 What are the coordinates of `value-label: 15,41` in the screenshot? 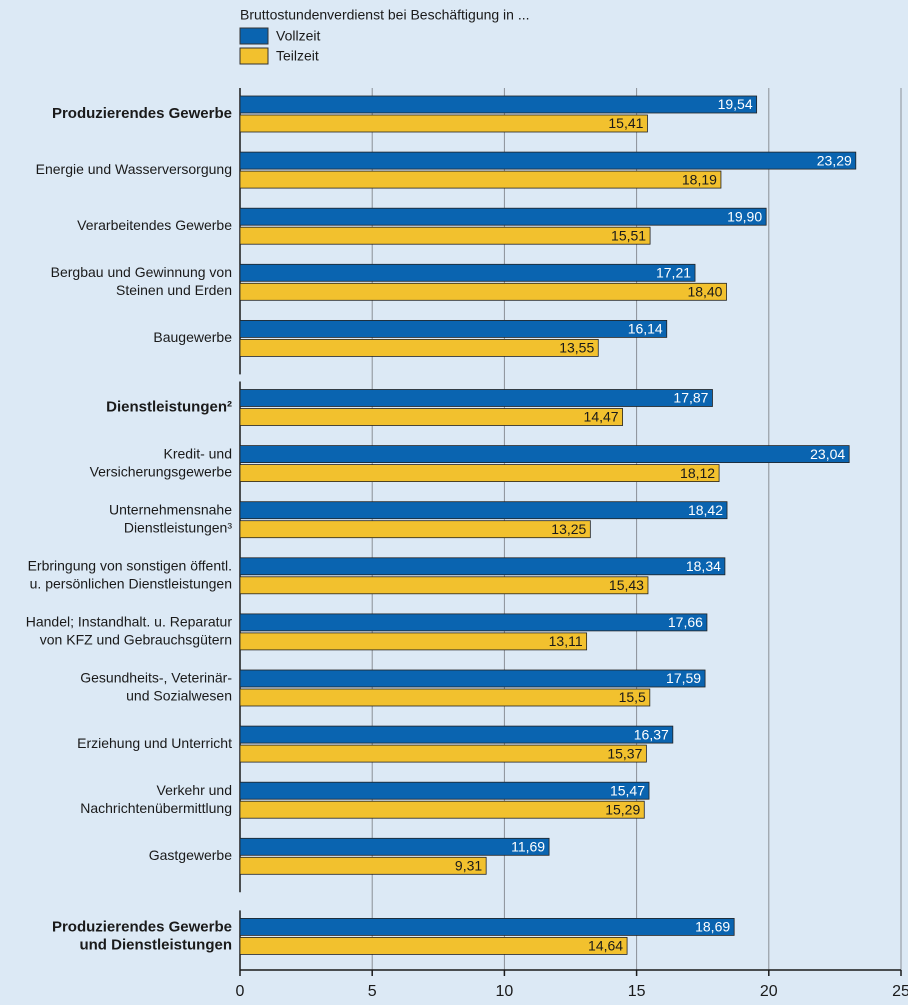 It's located at (625, 123).